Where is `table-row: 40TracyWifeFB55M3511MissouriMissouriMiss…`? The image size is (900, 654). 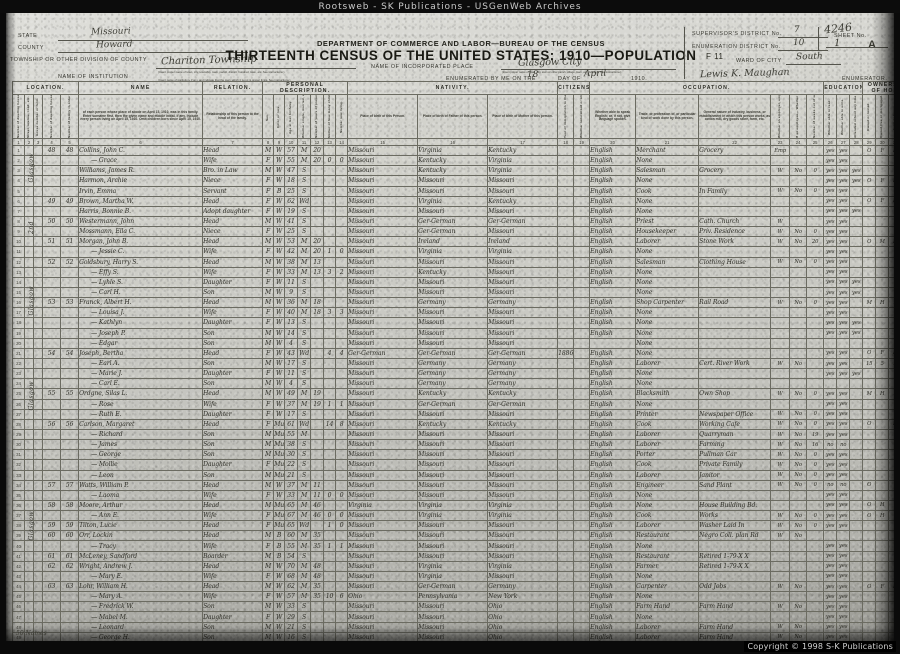 table-row: 40TracyWifeFB55M3511MissouriMissouriMiss… is located at coordinates (453, 546).